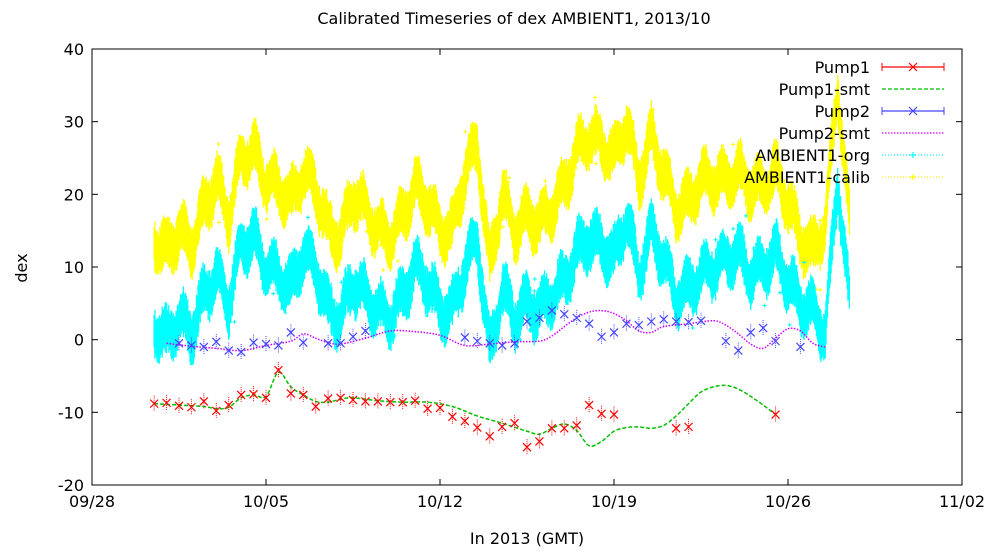  Describe the element at coordinates (812, 155) in the screenshot. I see `legend-label: AMBIENT1-org` at that location.